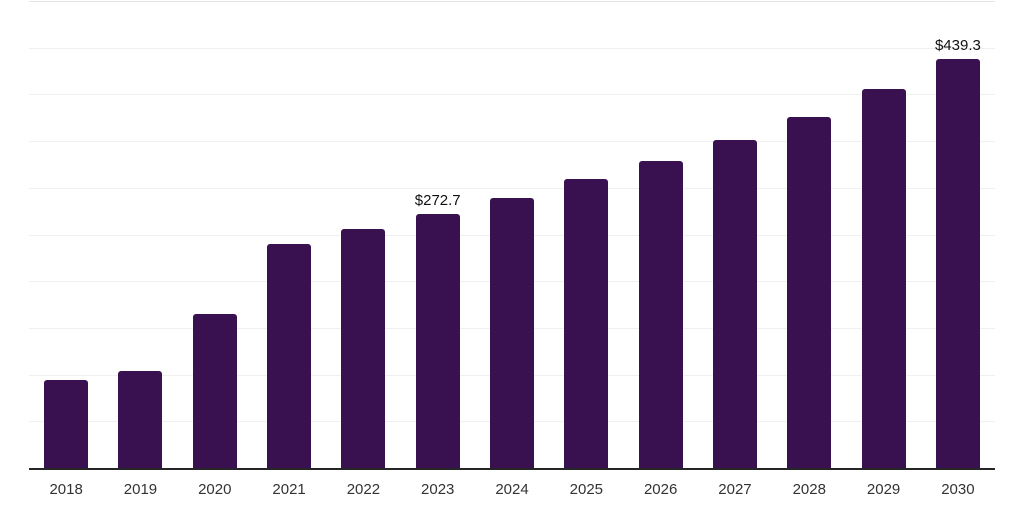 The height and width of the screenshot is (512, 1024). Describe the element at coordinates (586, 324) in the screenshot. I see `bar-2025` at that location.